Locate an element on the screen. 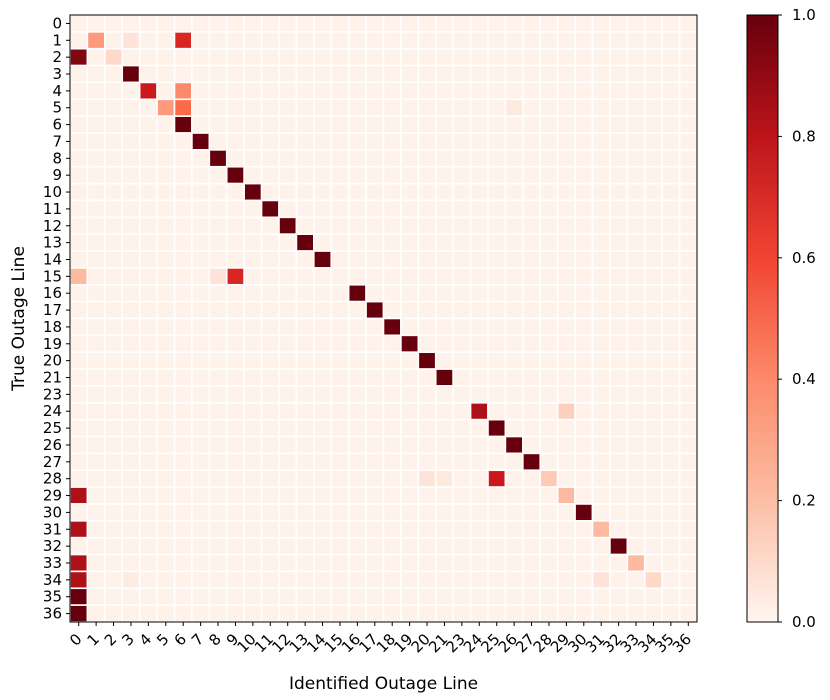  y-tick-label: 28 is located at coordinates (52, 479).